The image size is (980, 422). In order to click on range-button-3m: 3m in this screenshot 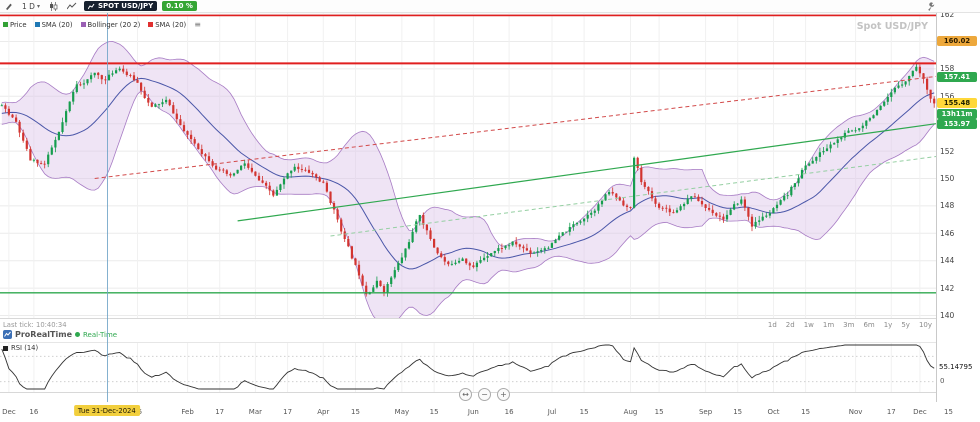, I will do `click(849, 325)`.